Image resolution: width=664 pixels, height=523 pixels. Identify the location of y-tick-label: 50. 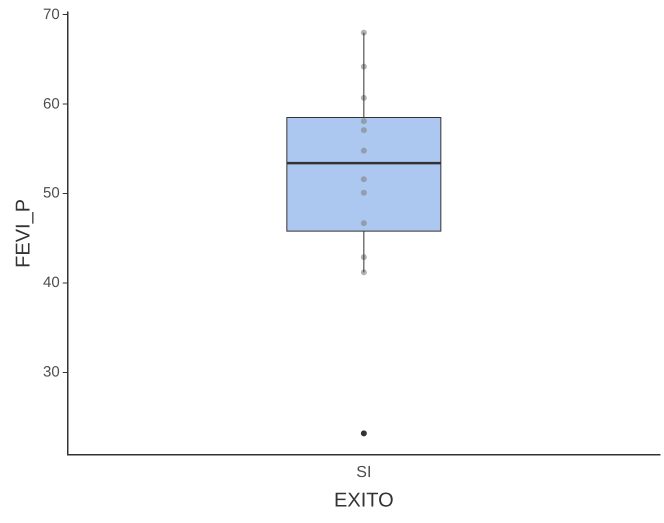
(51, 193).